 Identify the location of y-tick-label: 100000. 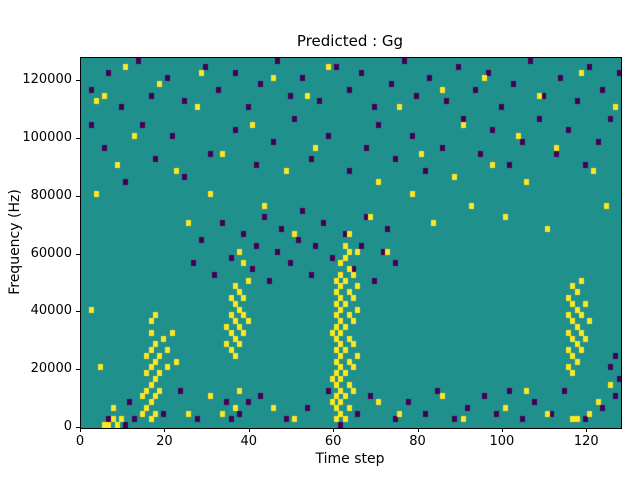
(47, 137).